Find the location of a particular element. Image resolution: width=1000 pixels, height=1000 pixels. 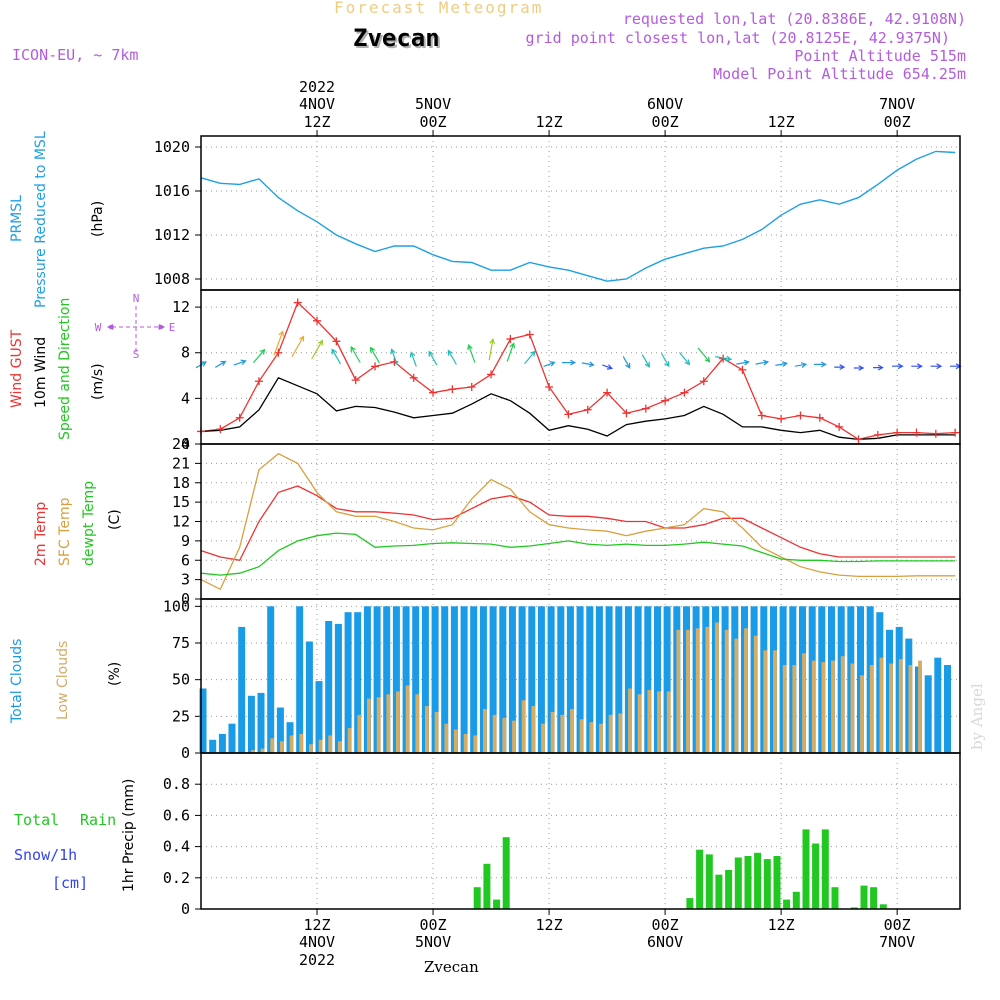

bottom-time-label: 7NOV is located at coordinates (897, 942).